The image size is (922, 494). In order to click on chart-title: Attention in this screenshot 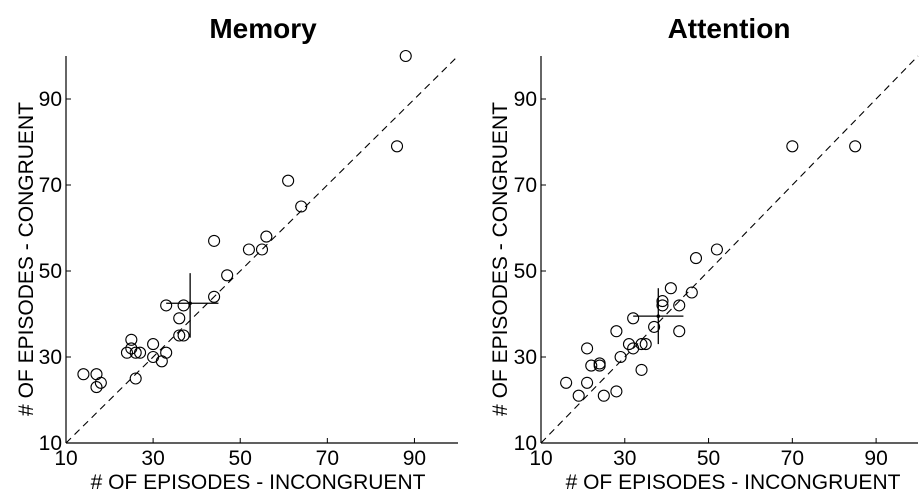, I will do `click(729, 28)`.